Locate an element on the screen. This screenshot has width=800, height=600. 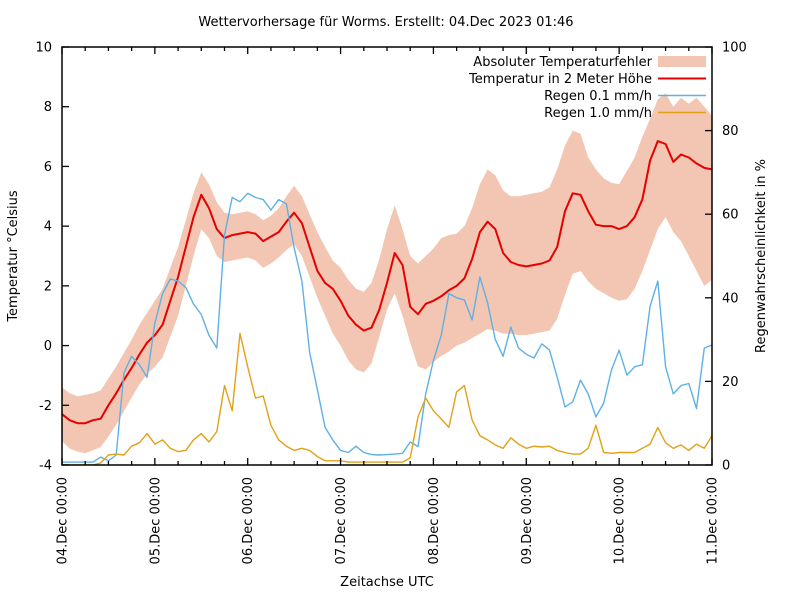
y-left-tick-label: 8 is located at coordinates (48, 107).